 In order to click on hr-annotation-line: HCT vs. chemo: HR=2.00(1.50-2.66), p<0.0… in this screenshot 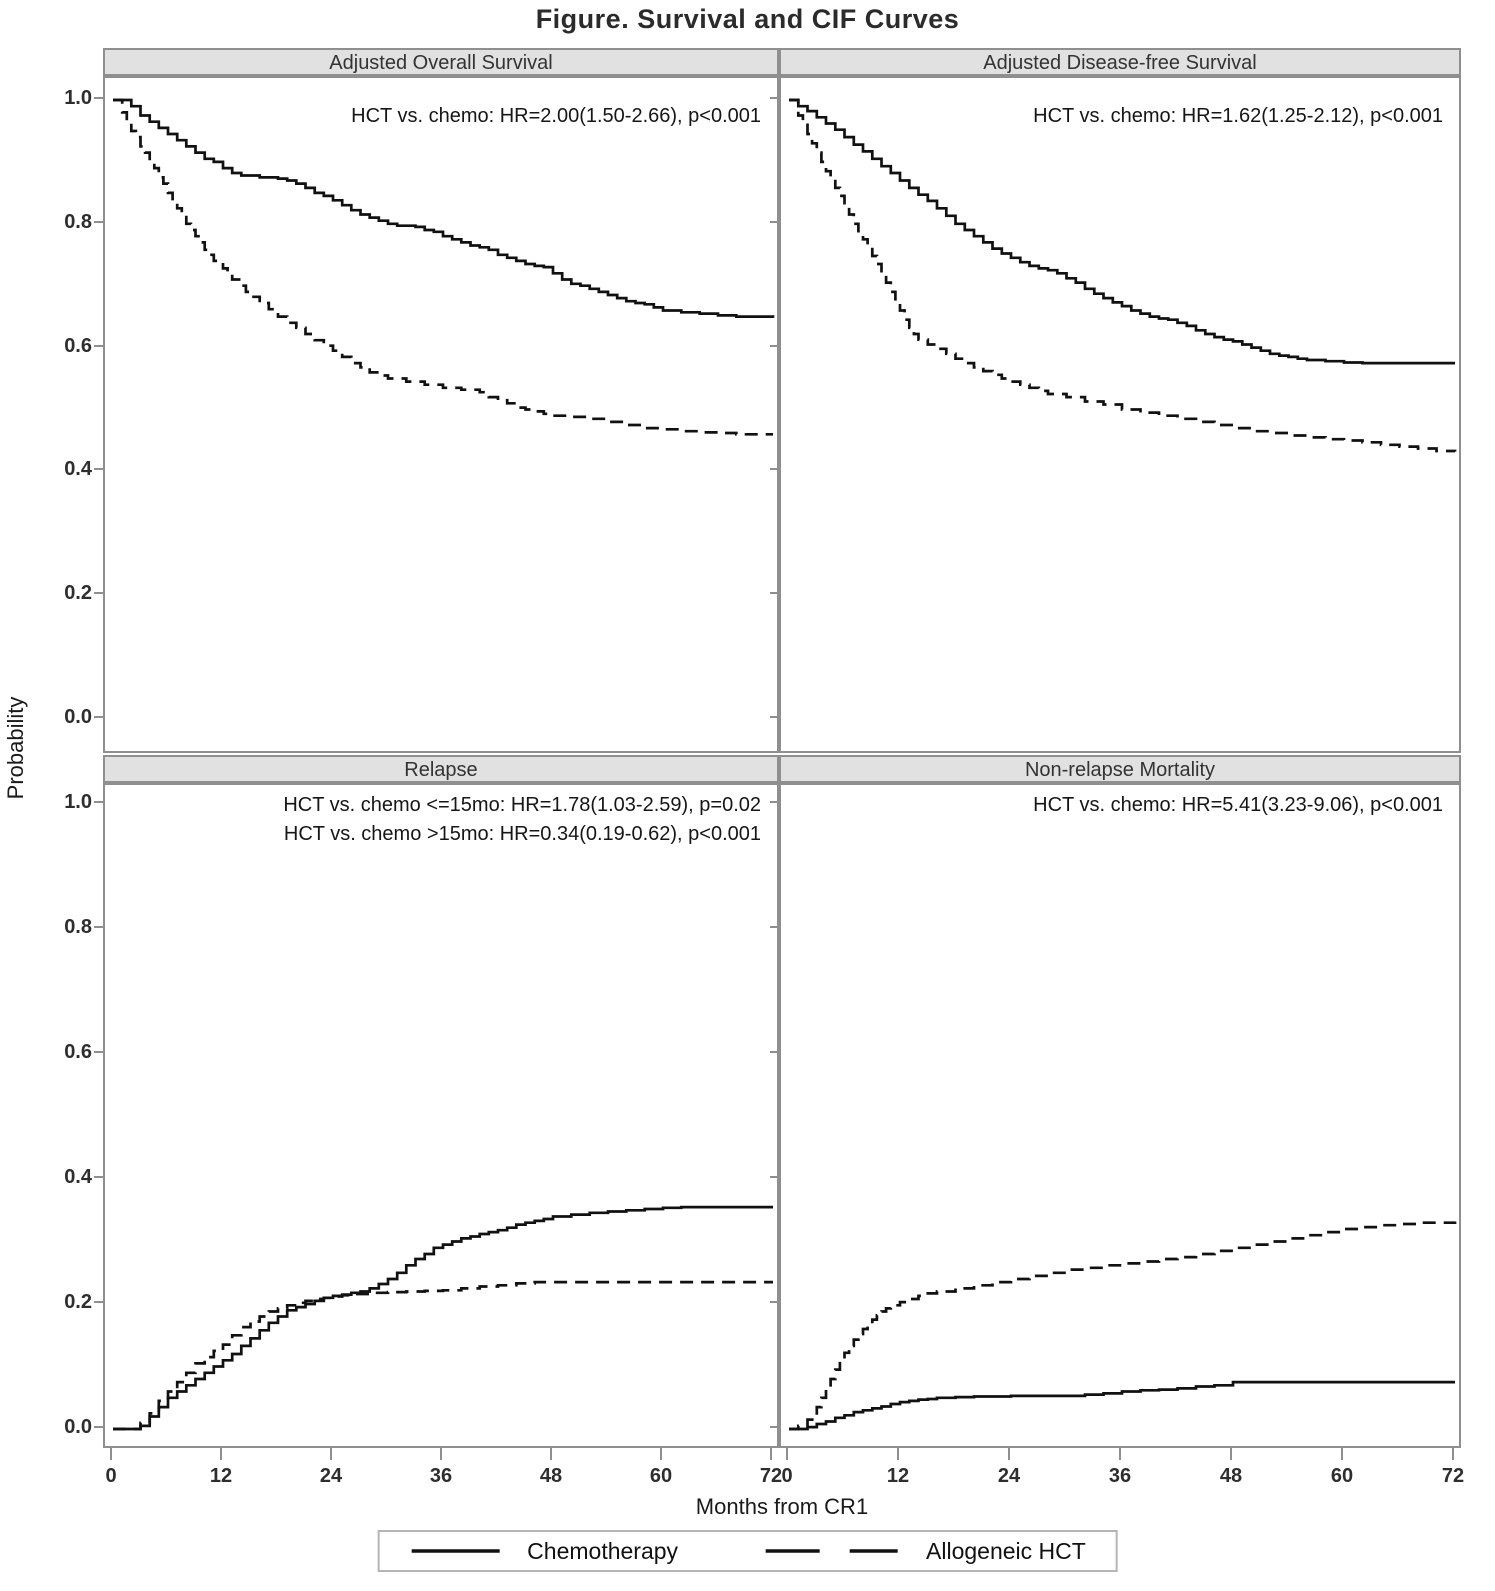, I will do `click(556, 116)`.